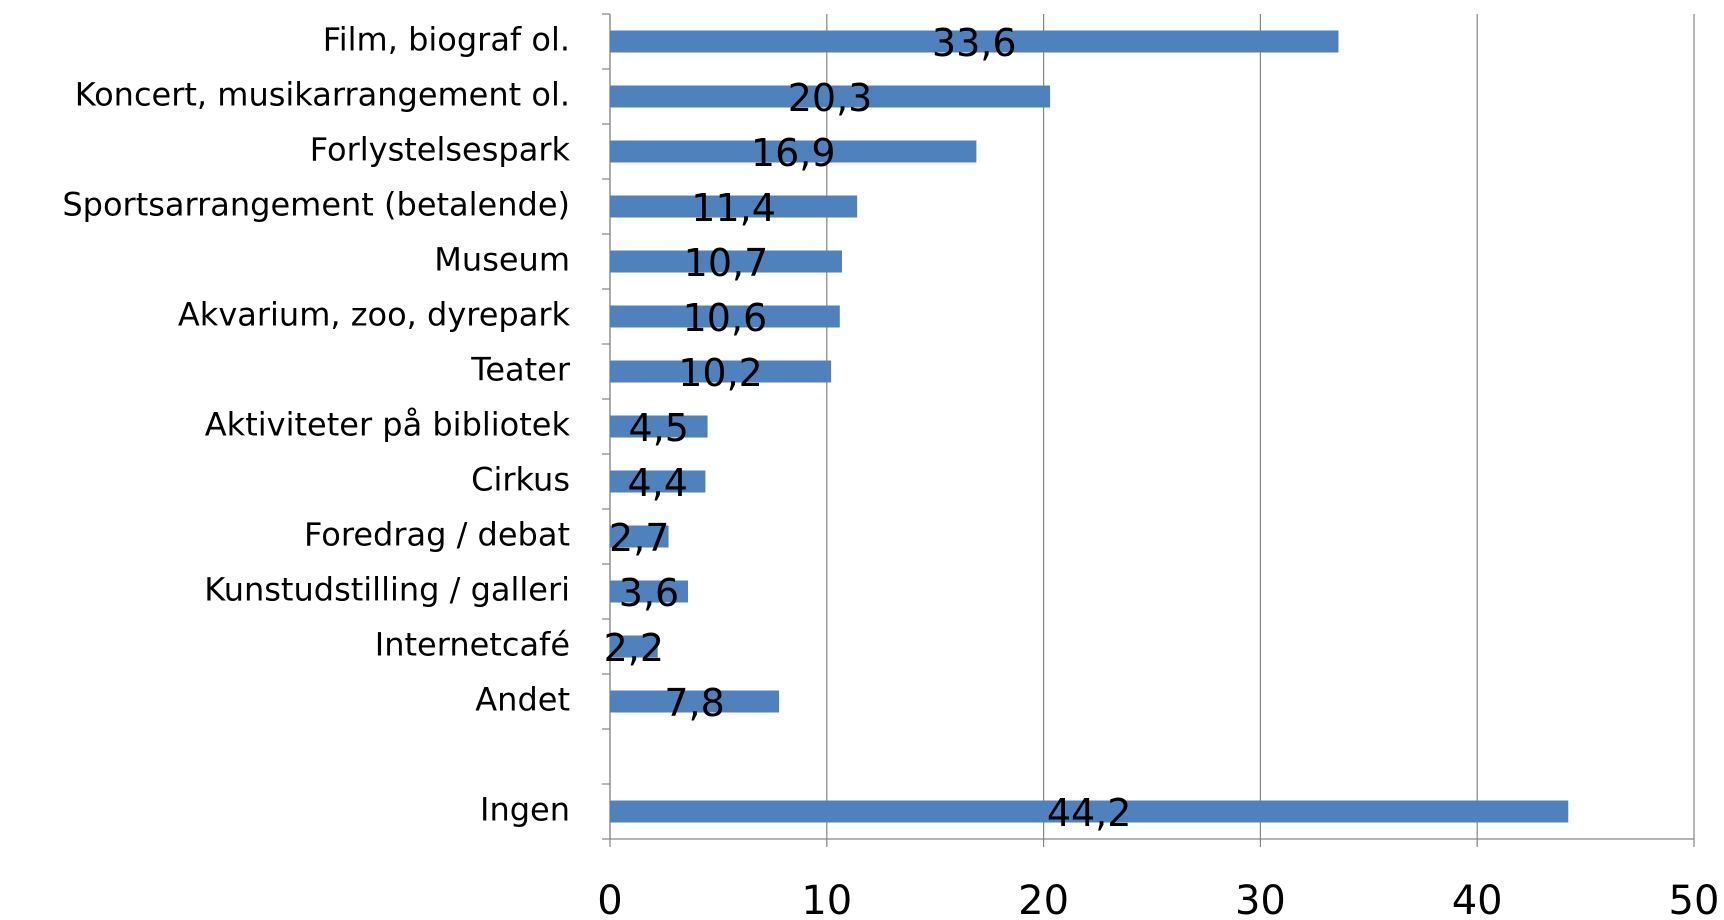 This screenshot has width=1724, height=920. Describe the element at coordinates (440, 150) in the screenshot. I see `y-tick-label: Forlystelsespark` at that location.